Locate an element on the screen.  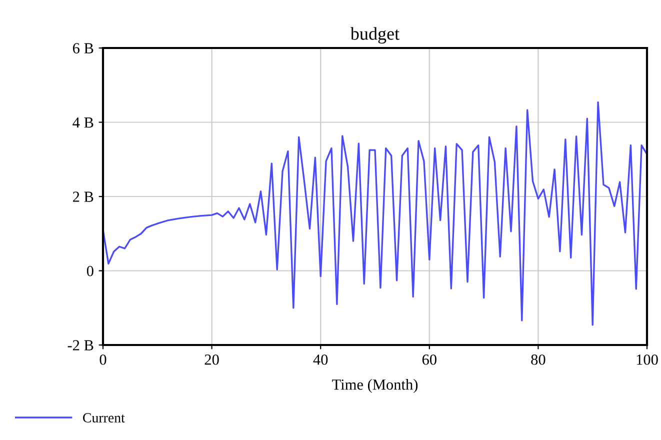
y-tick-label: 4 B is located at coordinates (83, 122).